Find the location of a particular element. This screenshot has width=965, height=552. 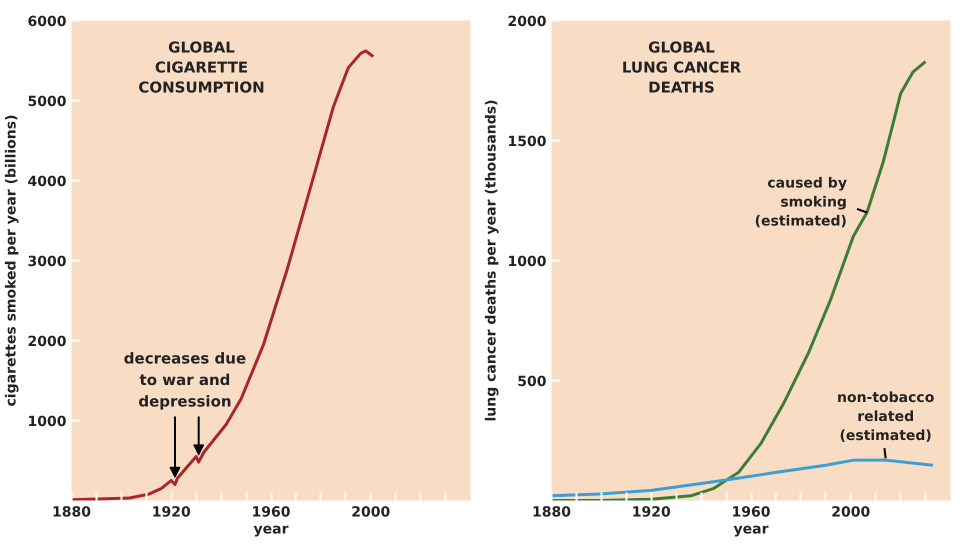

y-axis-title: cigarettes smoked per year (billions) is located at coordinates (12, 260).